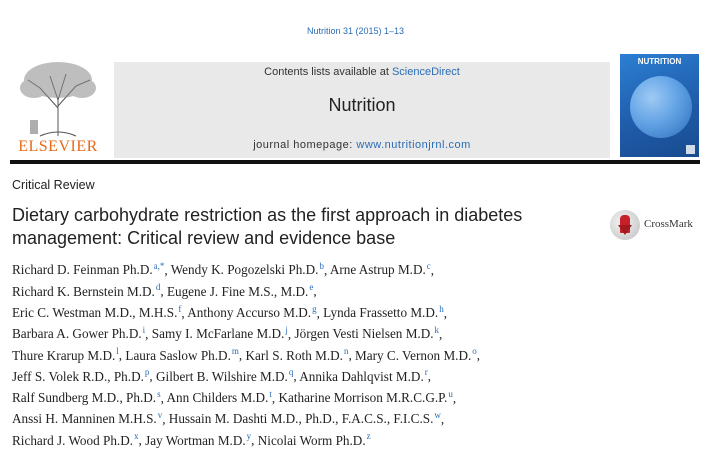 The width and height of the screenshot is (711, 450). Describe the element at coordinates (286, 329) in the screenshot. I see `affiliation-mark: j` at that location.